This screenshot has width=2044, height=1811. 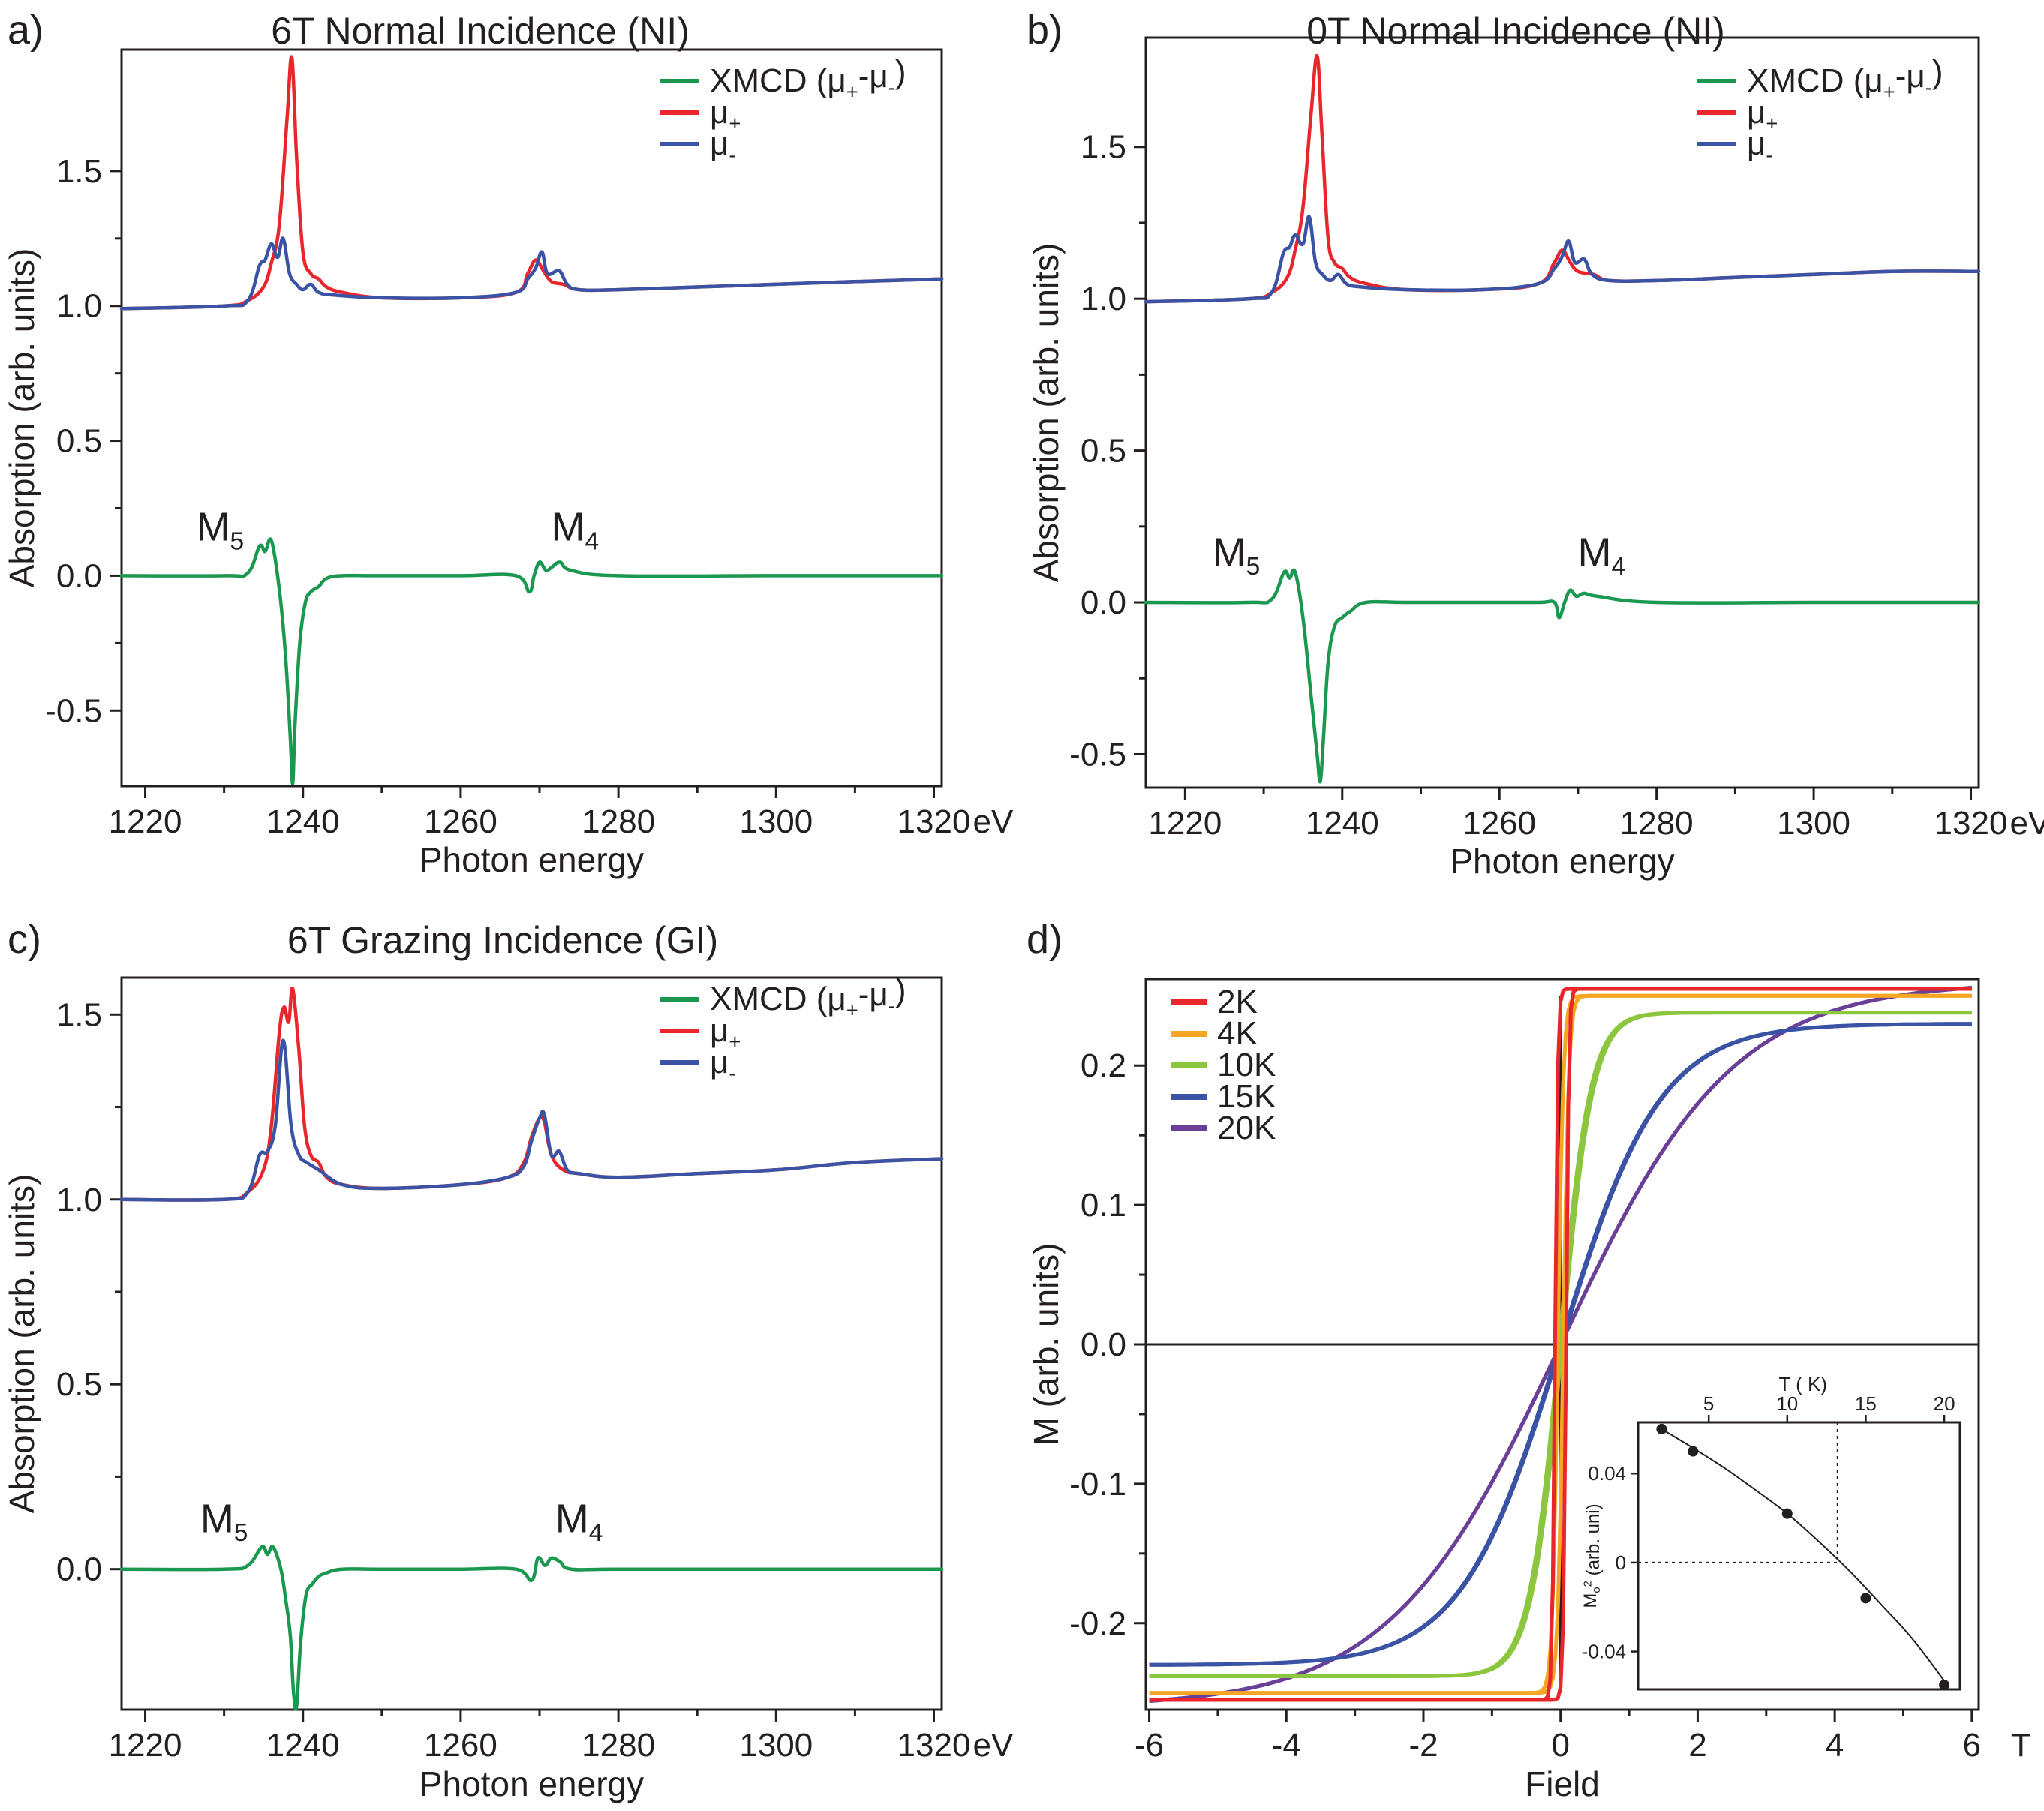 What do you see at coordinates (1237, 1033) in the screenshot?
I see `legend-label: 4K` at bounding box center [1237, 1033].